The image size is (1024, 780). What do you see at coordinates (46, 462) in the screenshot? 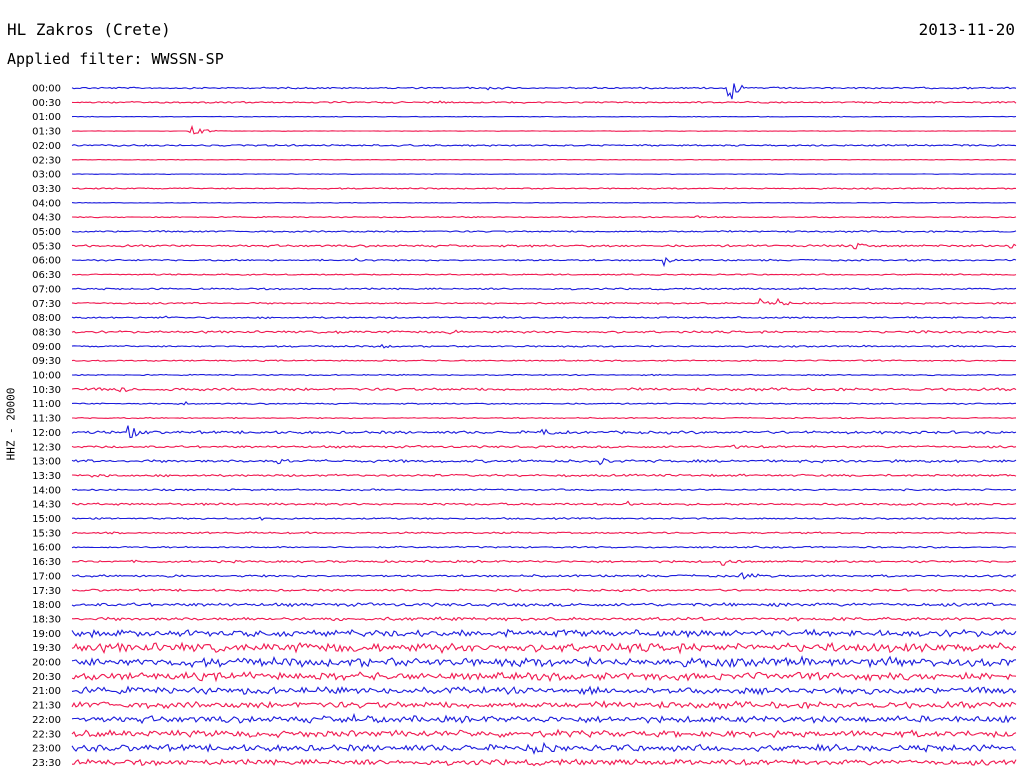
I see `time-tick-label: 13:00` at bounding box center [46, 462].